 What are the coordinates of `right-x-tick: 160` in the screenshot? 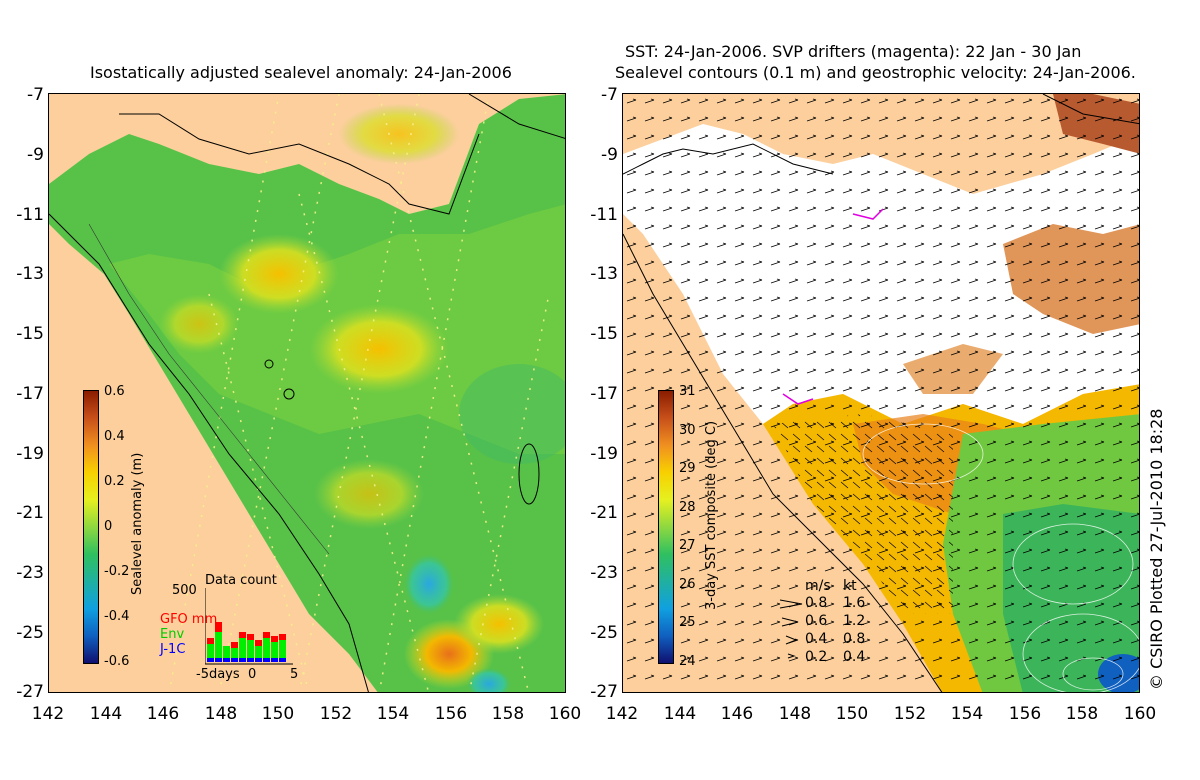 It's located at (1140, 714).